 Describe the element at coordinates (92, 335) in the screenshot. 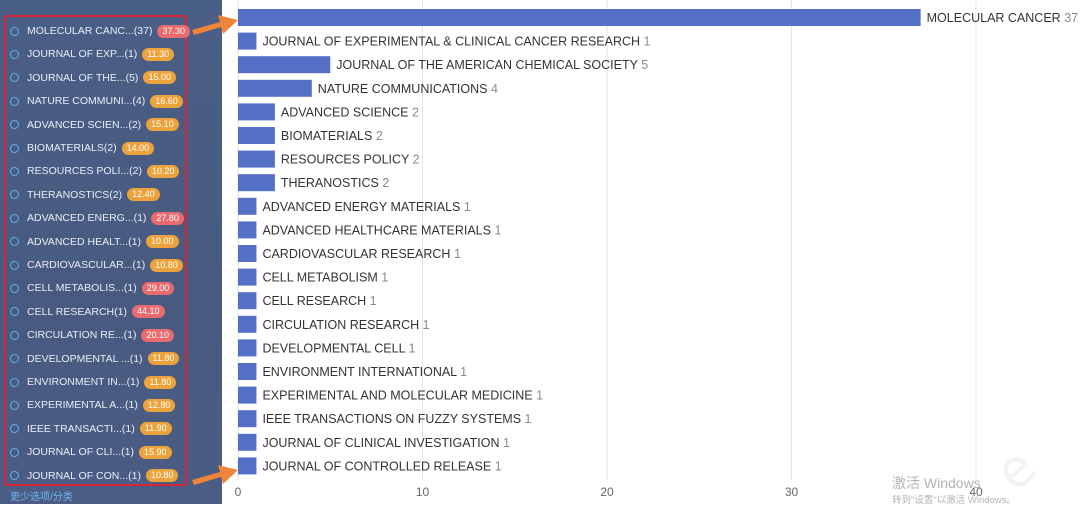

I see `filter-item: CIRCULATION RE...(1) 20.10` at that location.